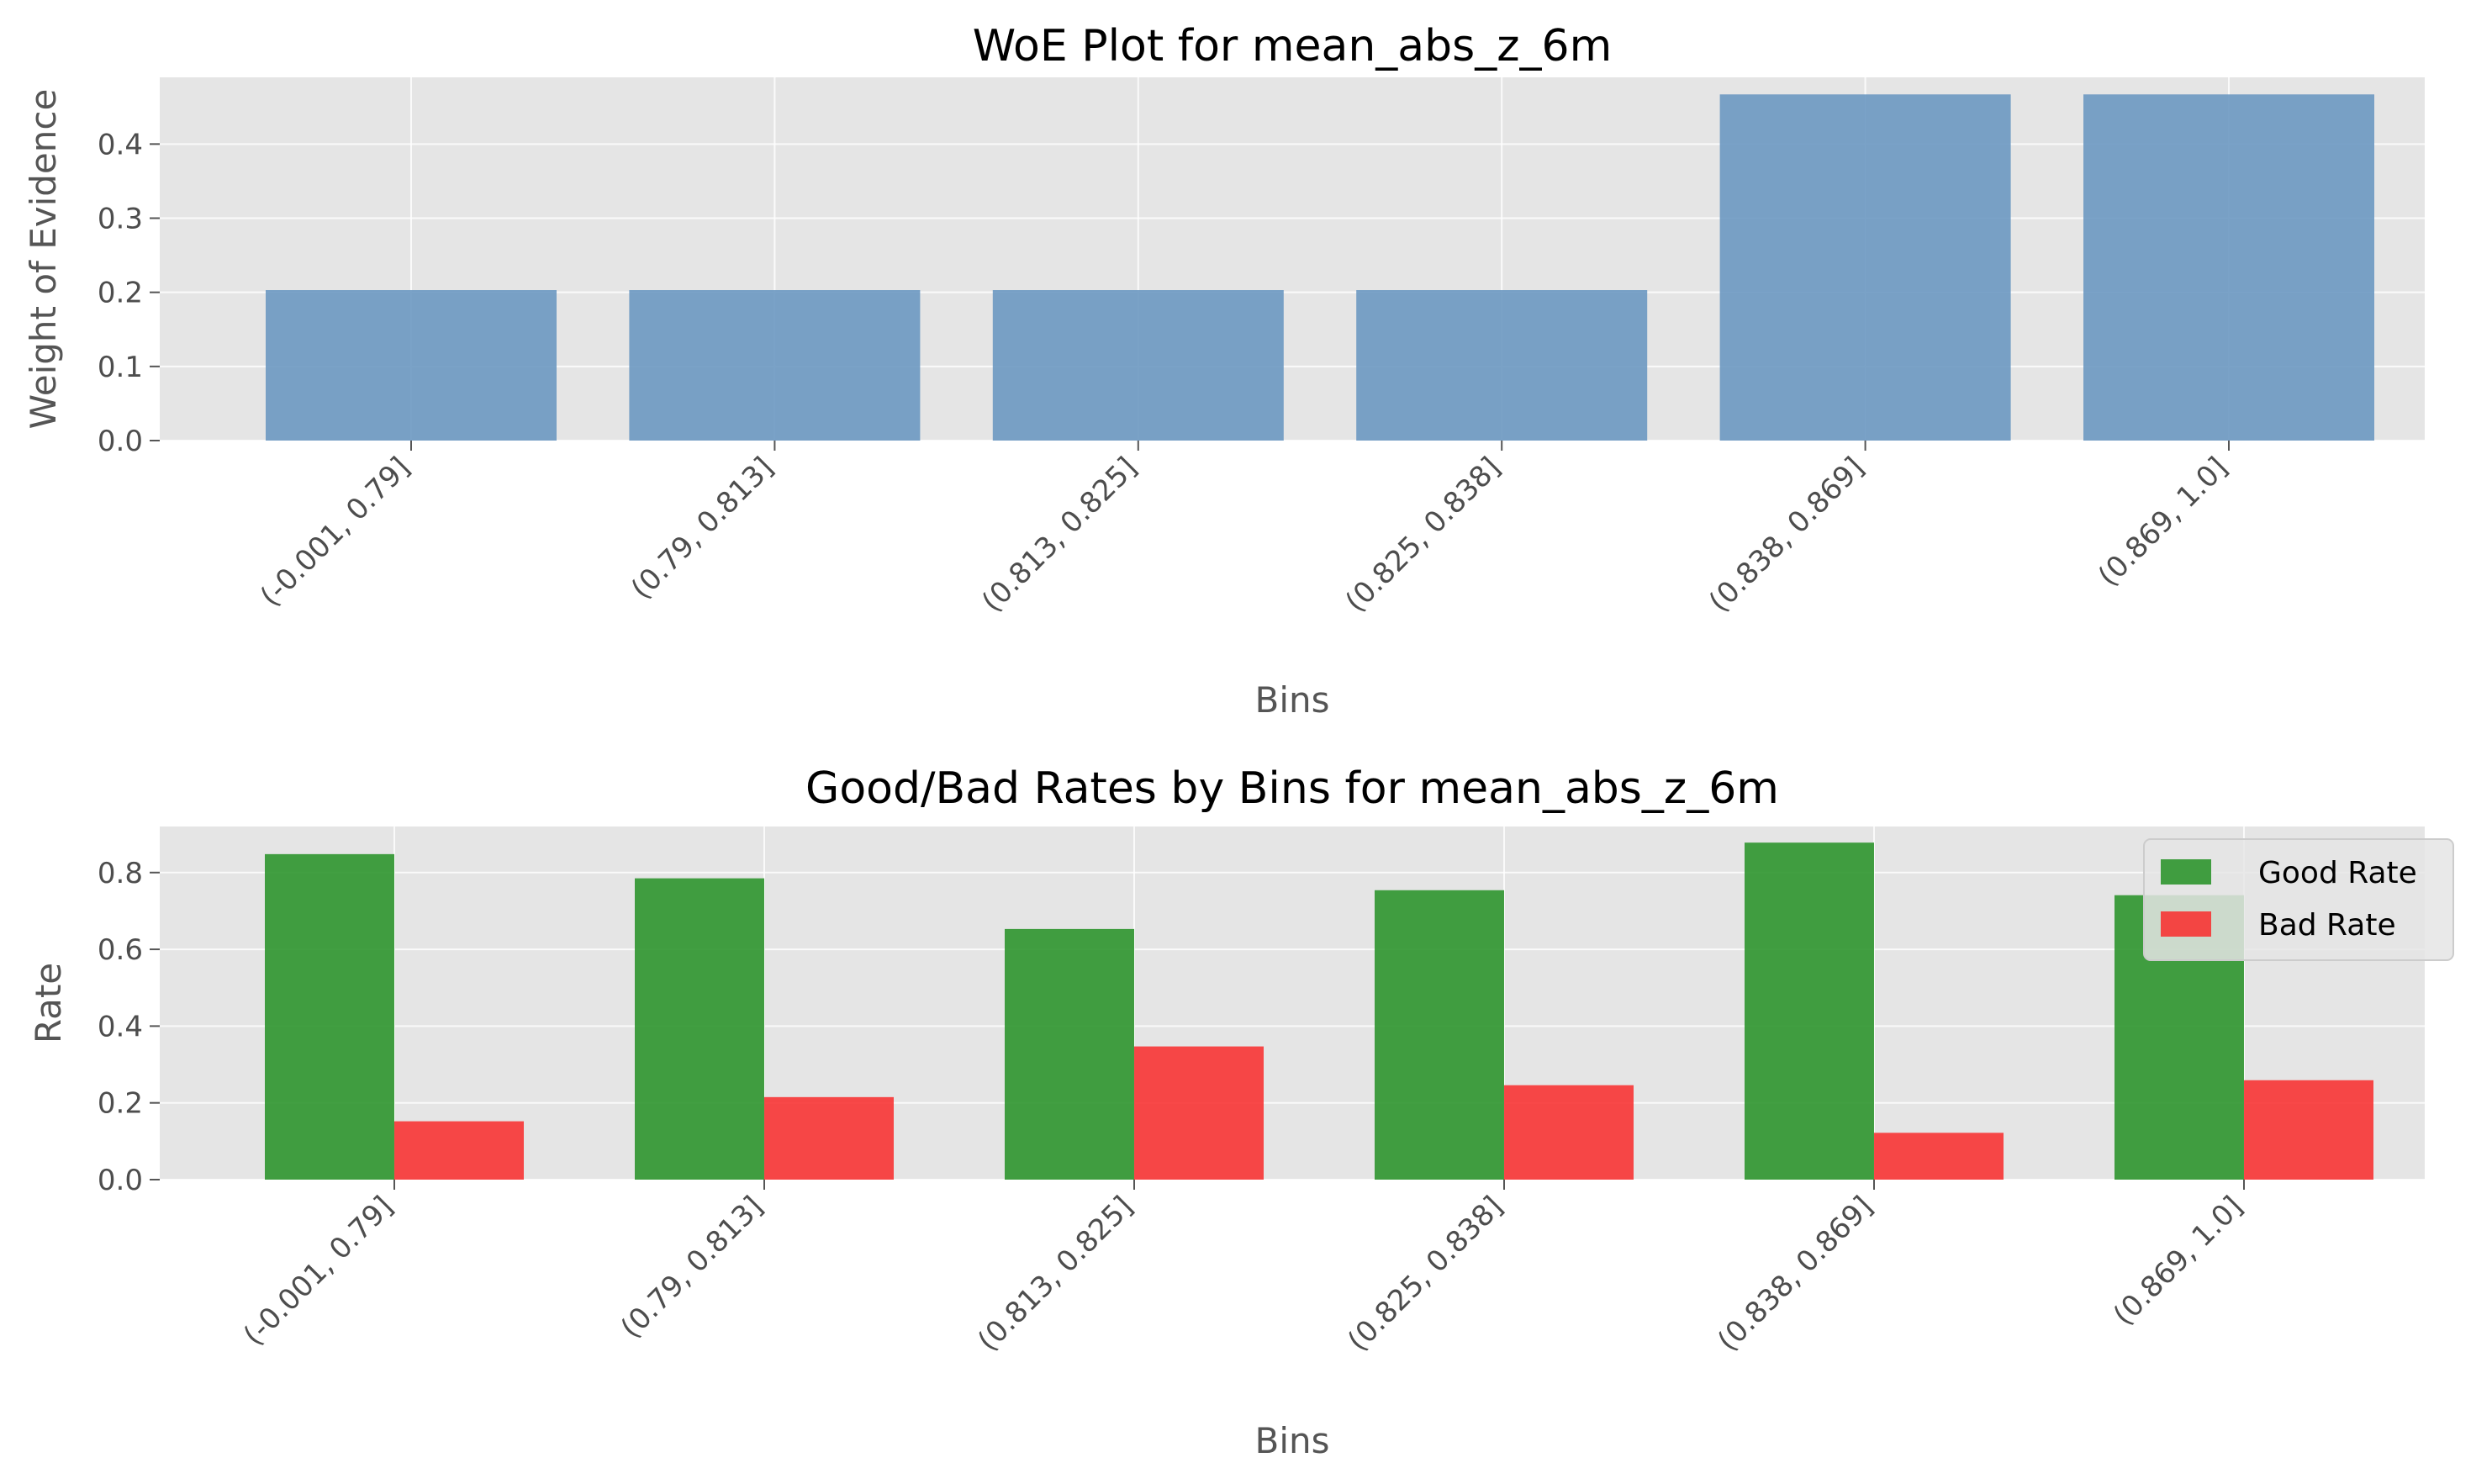  What do you see at coordinates (1055, 1274) in the screenshot?
I see `rate-x-tick-label: (0.813, 0.825]` at bounding box center [1055, 1274].